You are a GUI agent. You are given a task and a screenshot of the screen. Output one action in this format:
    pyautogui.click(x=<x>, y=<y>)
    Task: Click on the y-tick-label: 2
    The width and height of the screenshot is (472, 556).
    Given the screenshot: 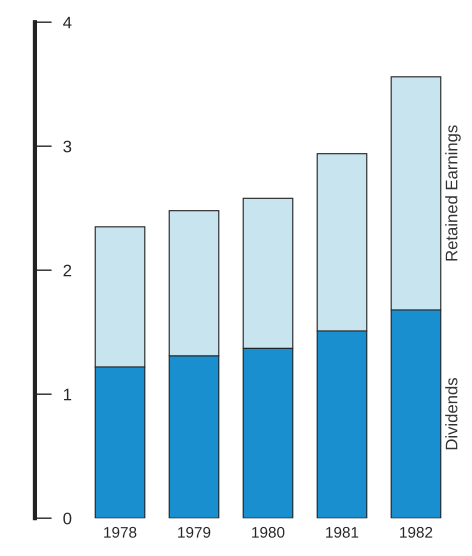 What is the action you would take?
    pyautogui.click(x=68, y=270)
    